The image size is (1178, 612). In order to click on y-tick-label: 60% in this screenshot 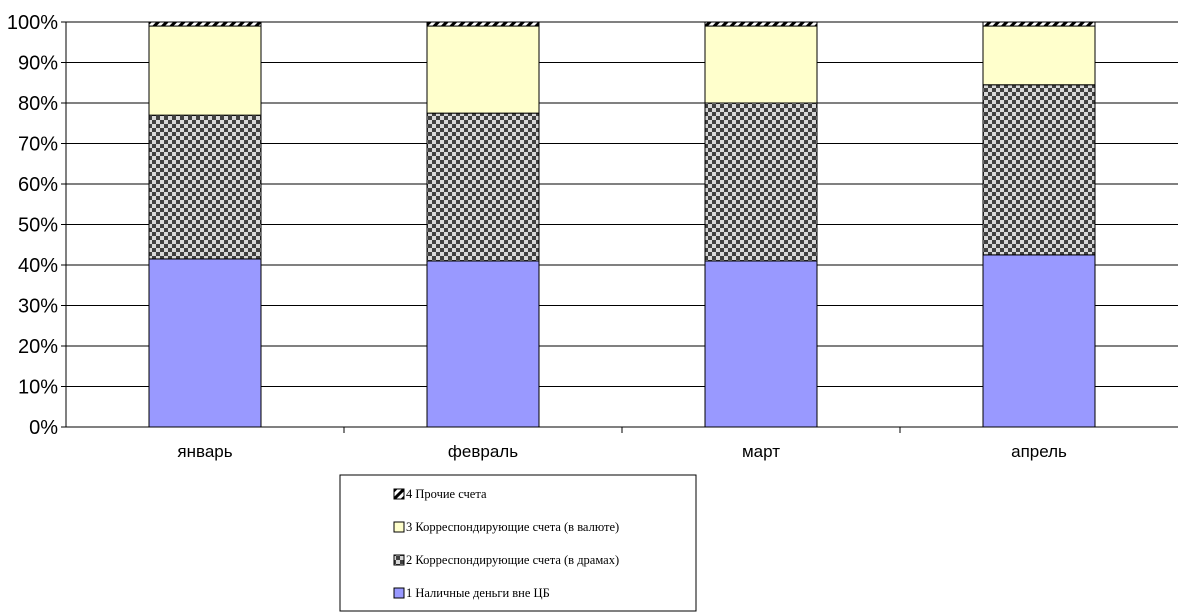, I will do `click(38, 185)`.